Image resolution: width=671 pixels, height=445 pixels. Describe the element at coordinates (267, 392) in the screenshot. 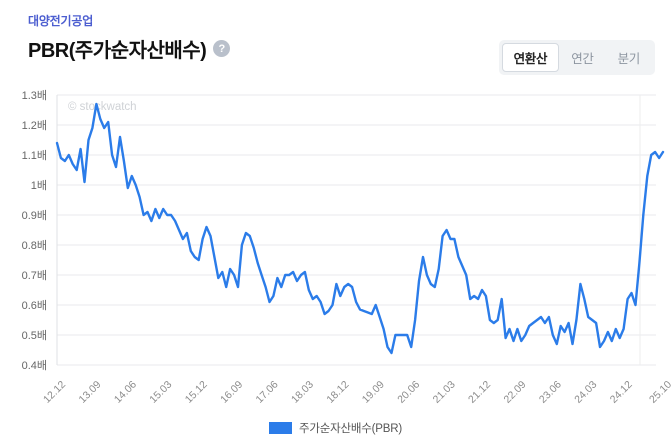

I see `x-tick-label: 17.06` at that location.